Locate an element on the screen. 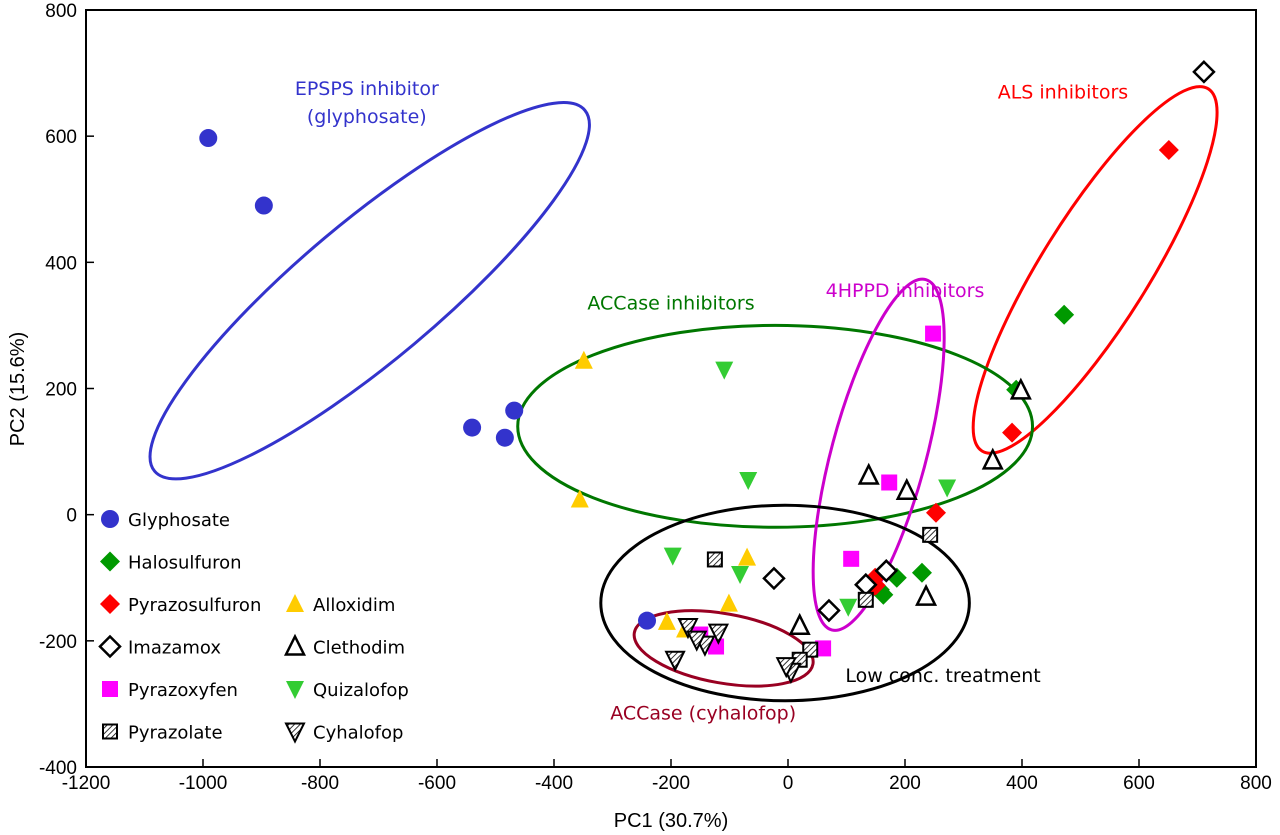  legend-marker-pyrazoxyfen is located at coordinates (110, 689).